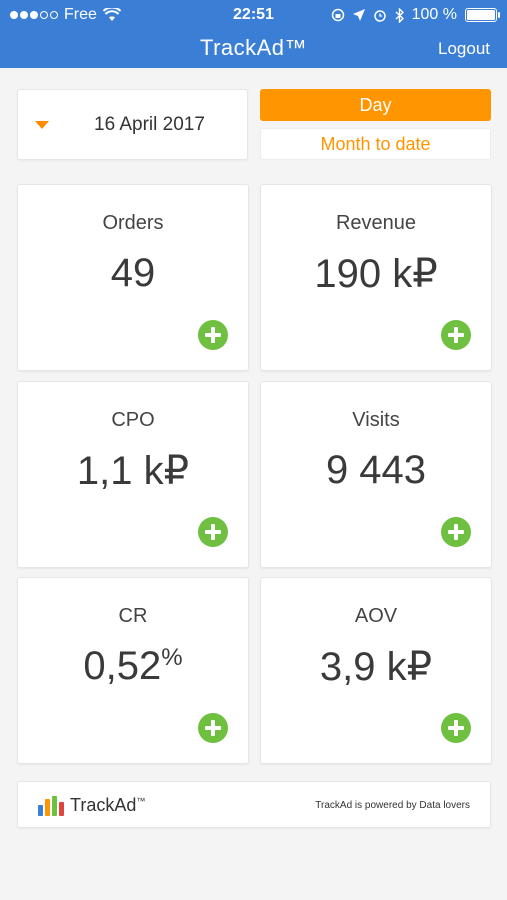 This screenshot has width=507, height=900. What do you see at coordinates (133, 223) in the screenshot?
I see `metric-label: Orders` at bounding box center [133, 223].